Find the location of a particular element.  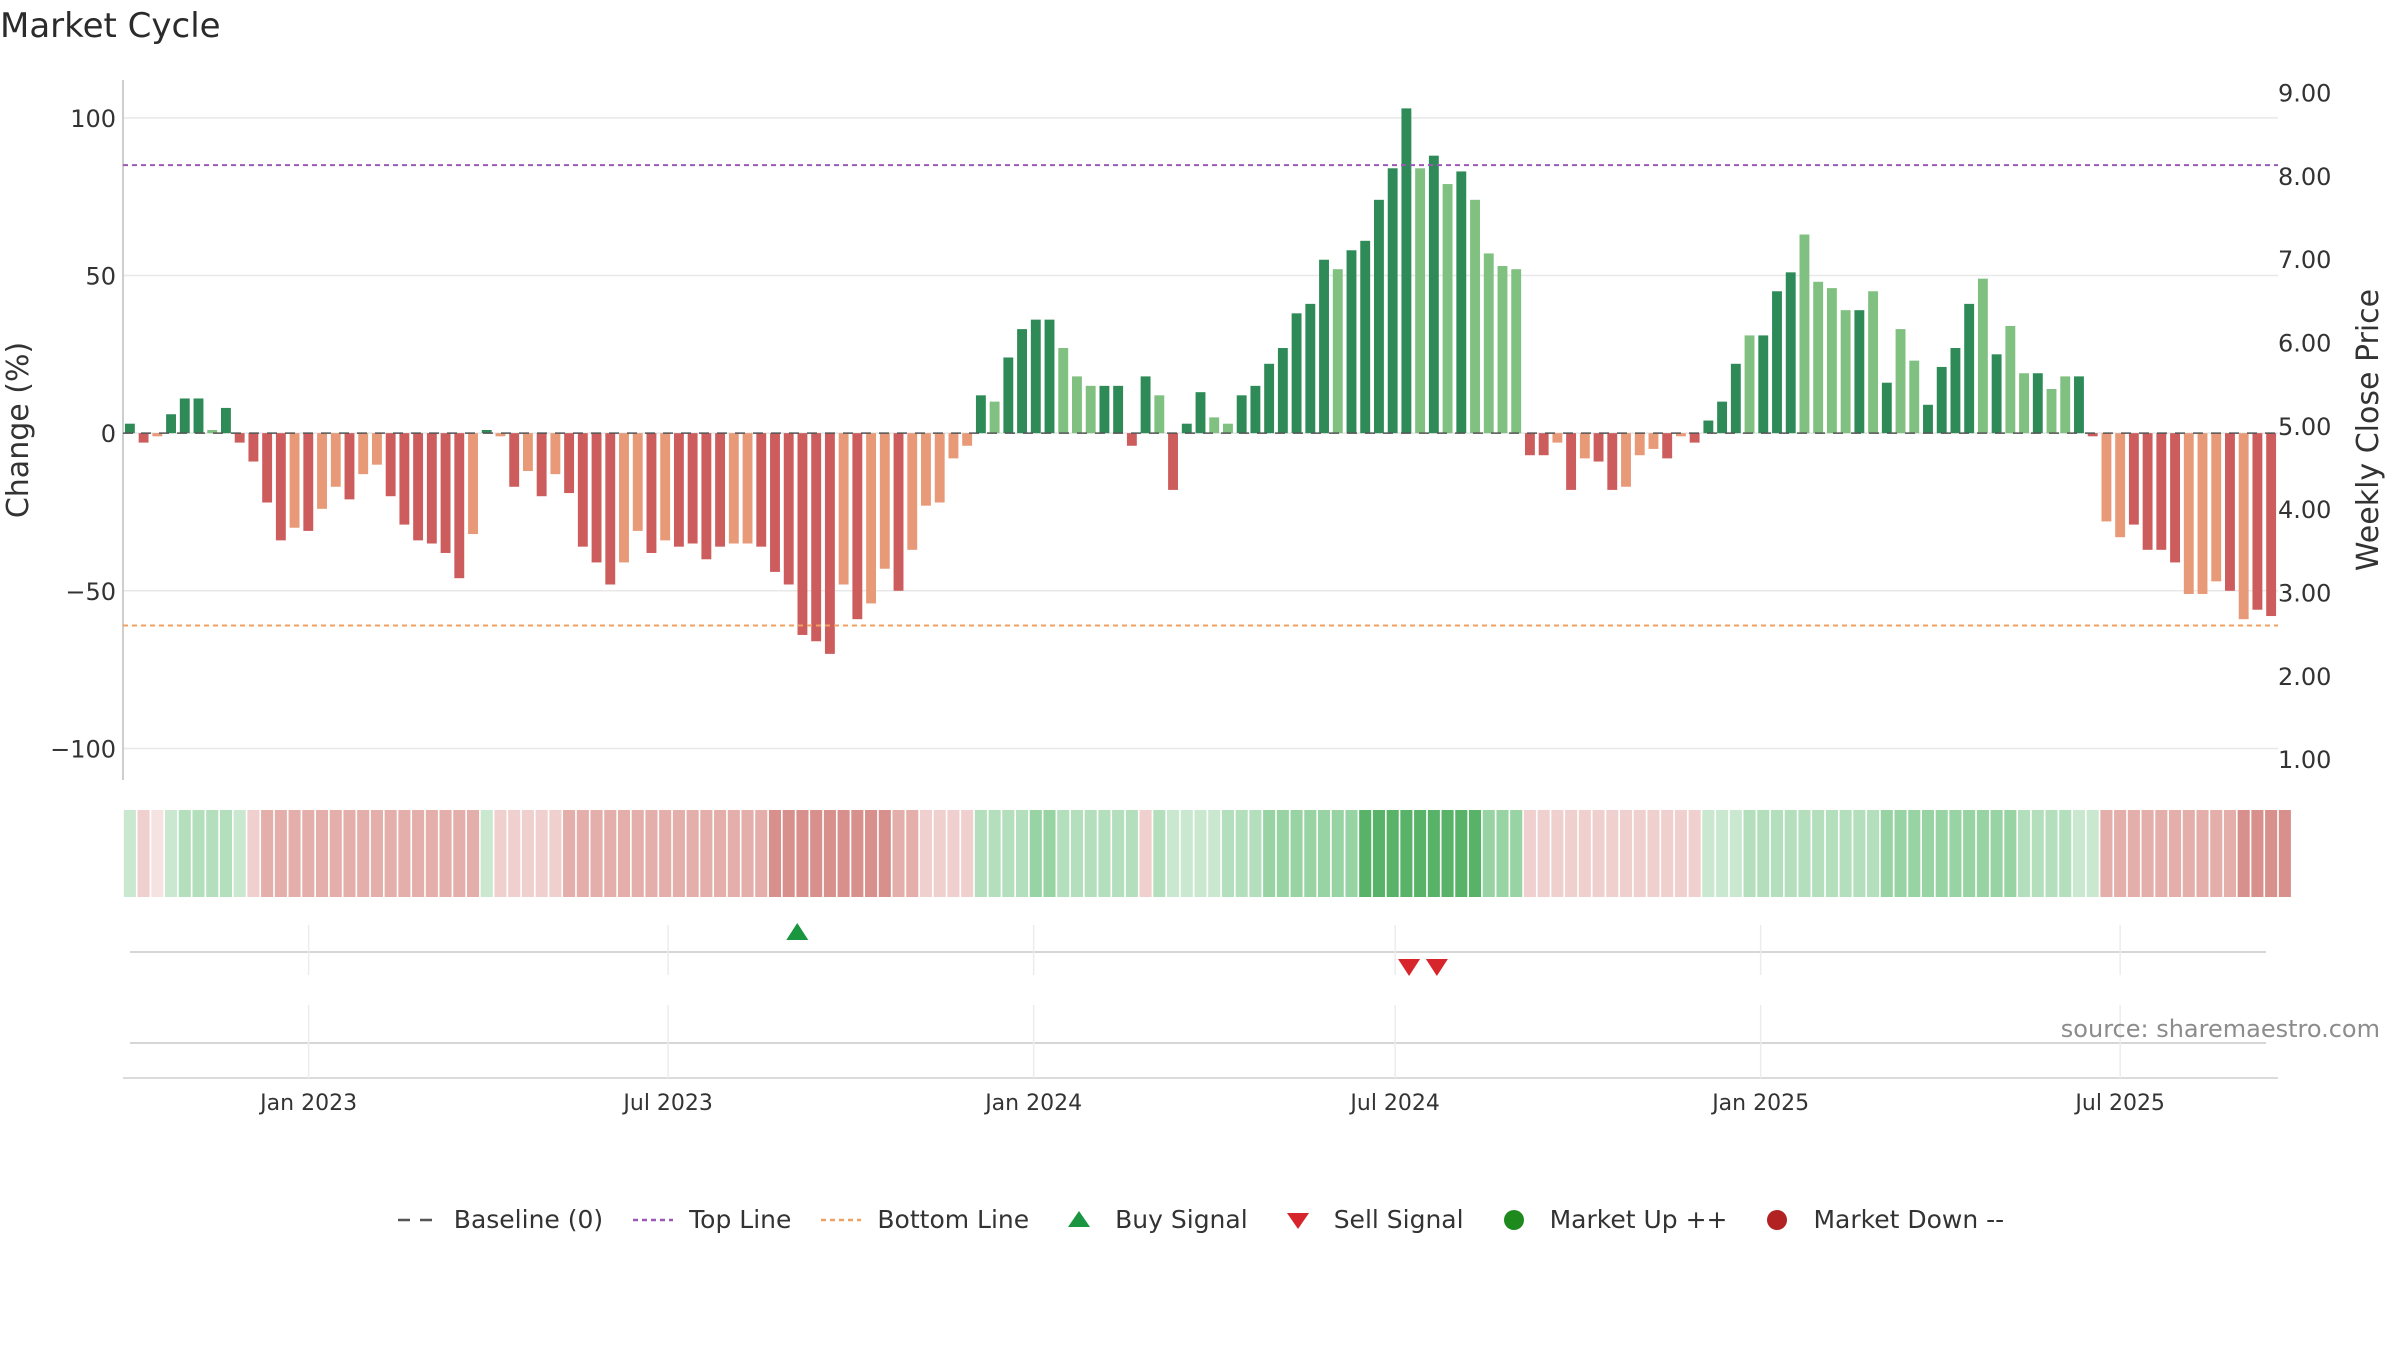

y2-tick-label: 8.00 is located at coordinates (2304, 177).